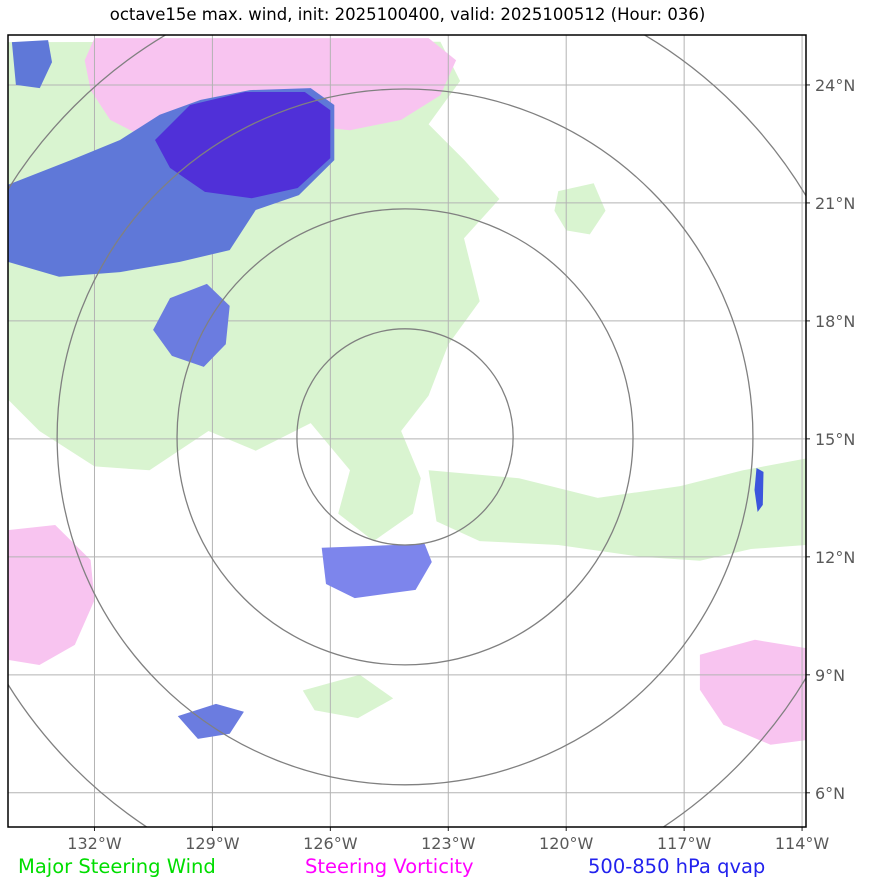 Image resolution: width=873 pixels, height=891 pixels. I want to click on legend-item-steering-wind: Major Steering Wind, so click(117, 866).